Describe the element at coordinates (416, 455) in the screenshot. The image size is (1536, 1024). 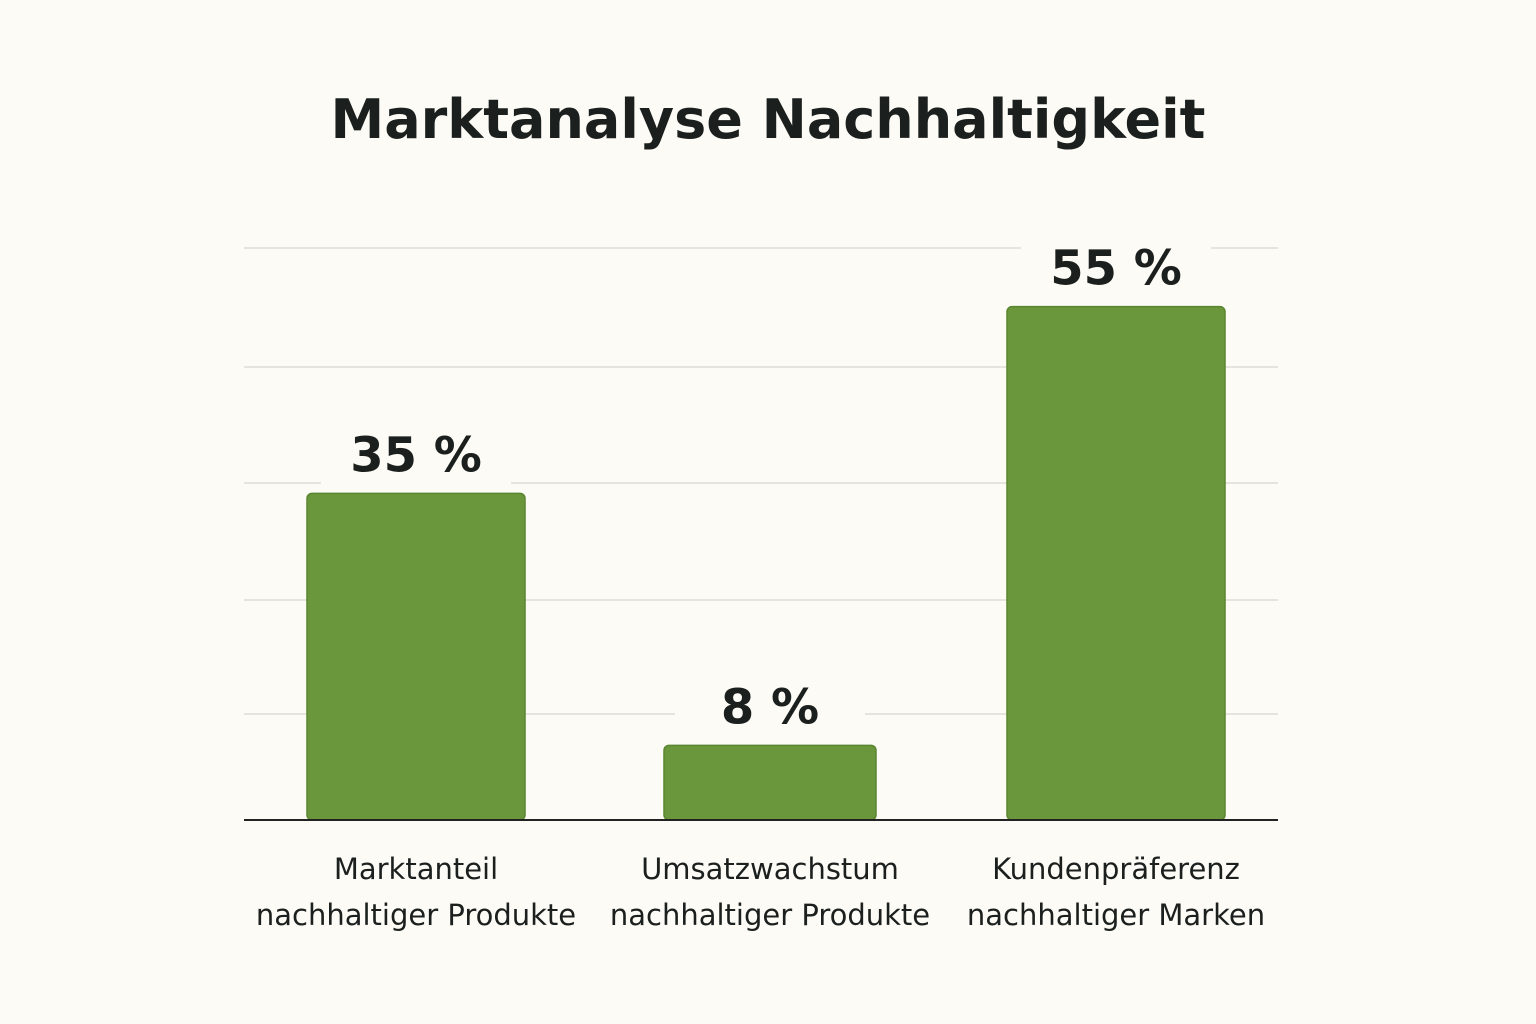
I see `value-label: 35 %` at that location.